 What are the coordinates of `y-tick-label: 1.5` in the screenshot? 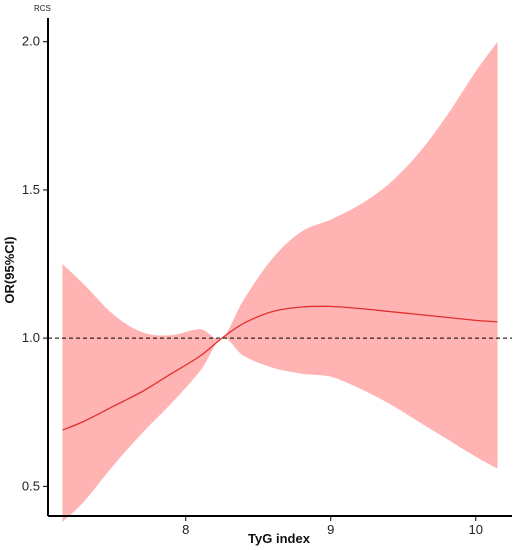 It's located at (31, 189).